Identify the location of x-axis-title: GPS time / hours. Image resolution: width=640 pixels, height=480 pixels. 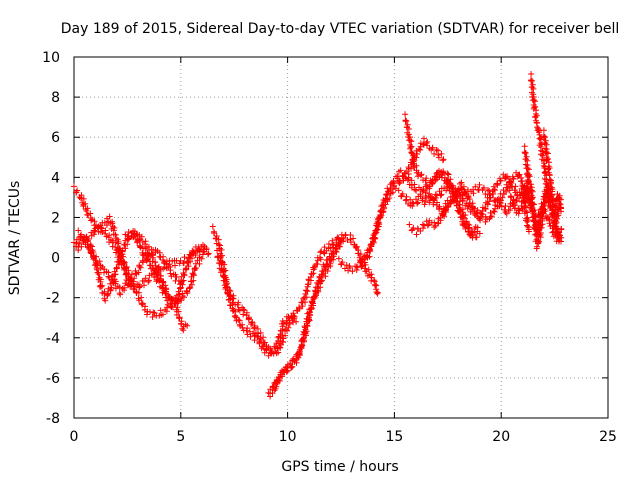
(339, 467).